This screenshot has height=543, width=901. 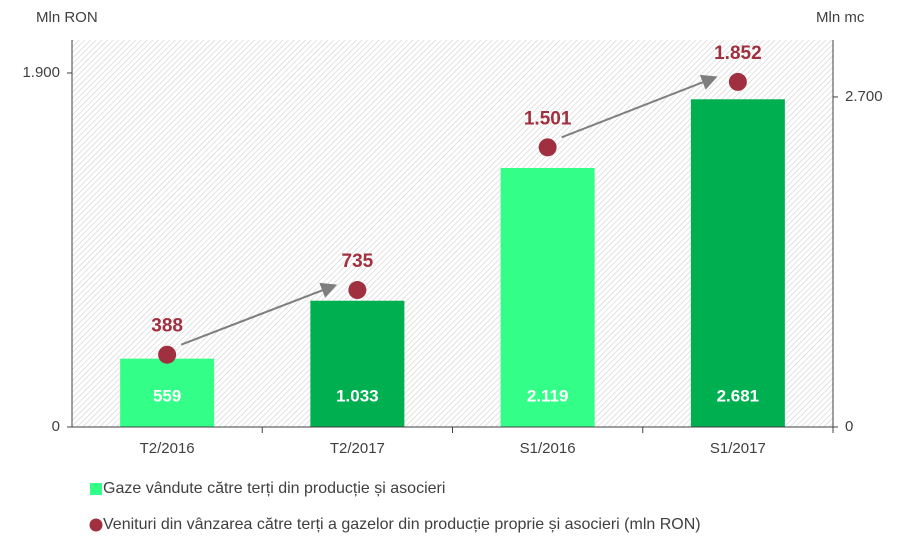 What do you see at coordinates (357, 395) in the screenshot?
I see `bar-value-label: 1.033` at bounding box center [357, 395].